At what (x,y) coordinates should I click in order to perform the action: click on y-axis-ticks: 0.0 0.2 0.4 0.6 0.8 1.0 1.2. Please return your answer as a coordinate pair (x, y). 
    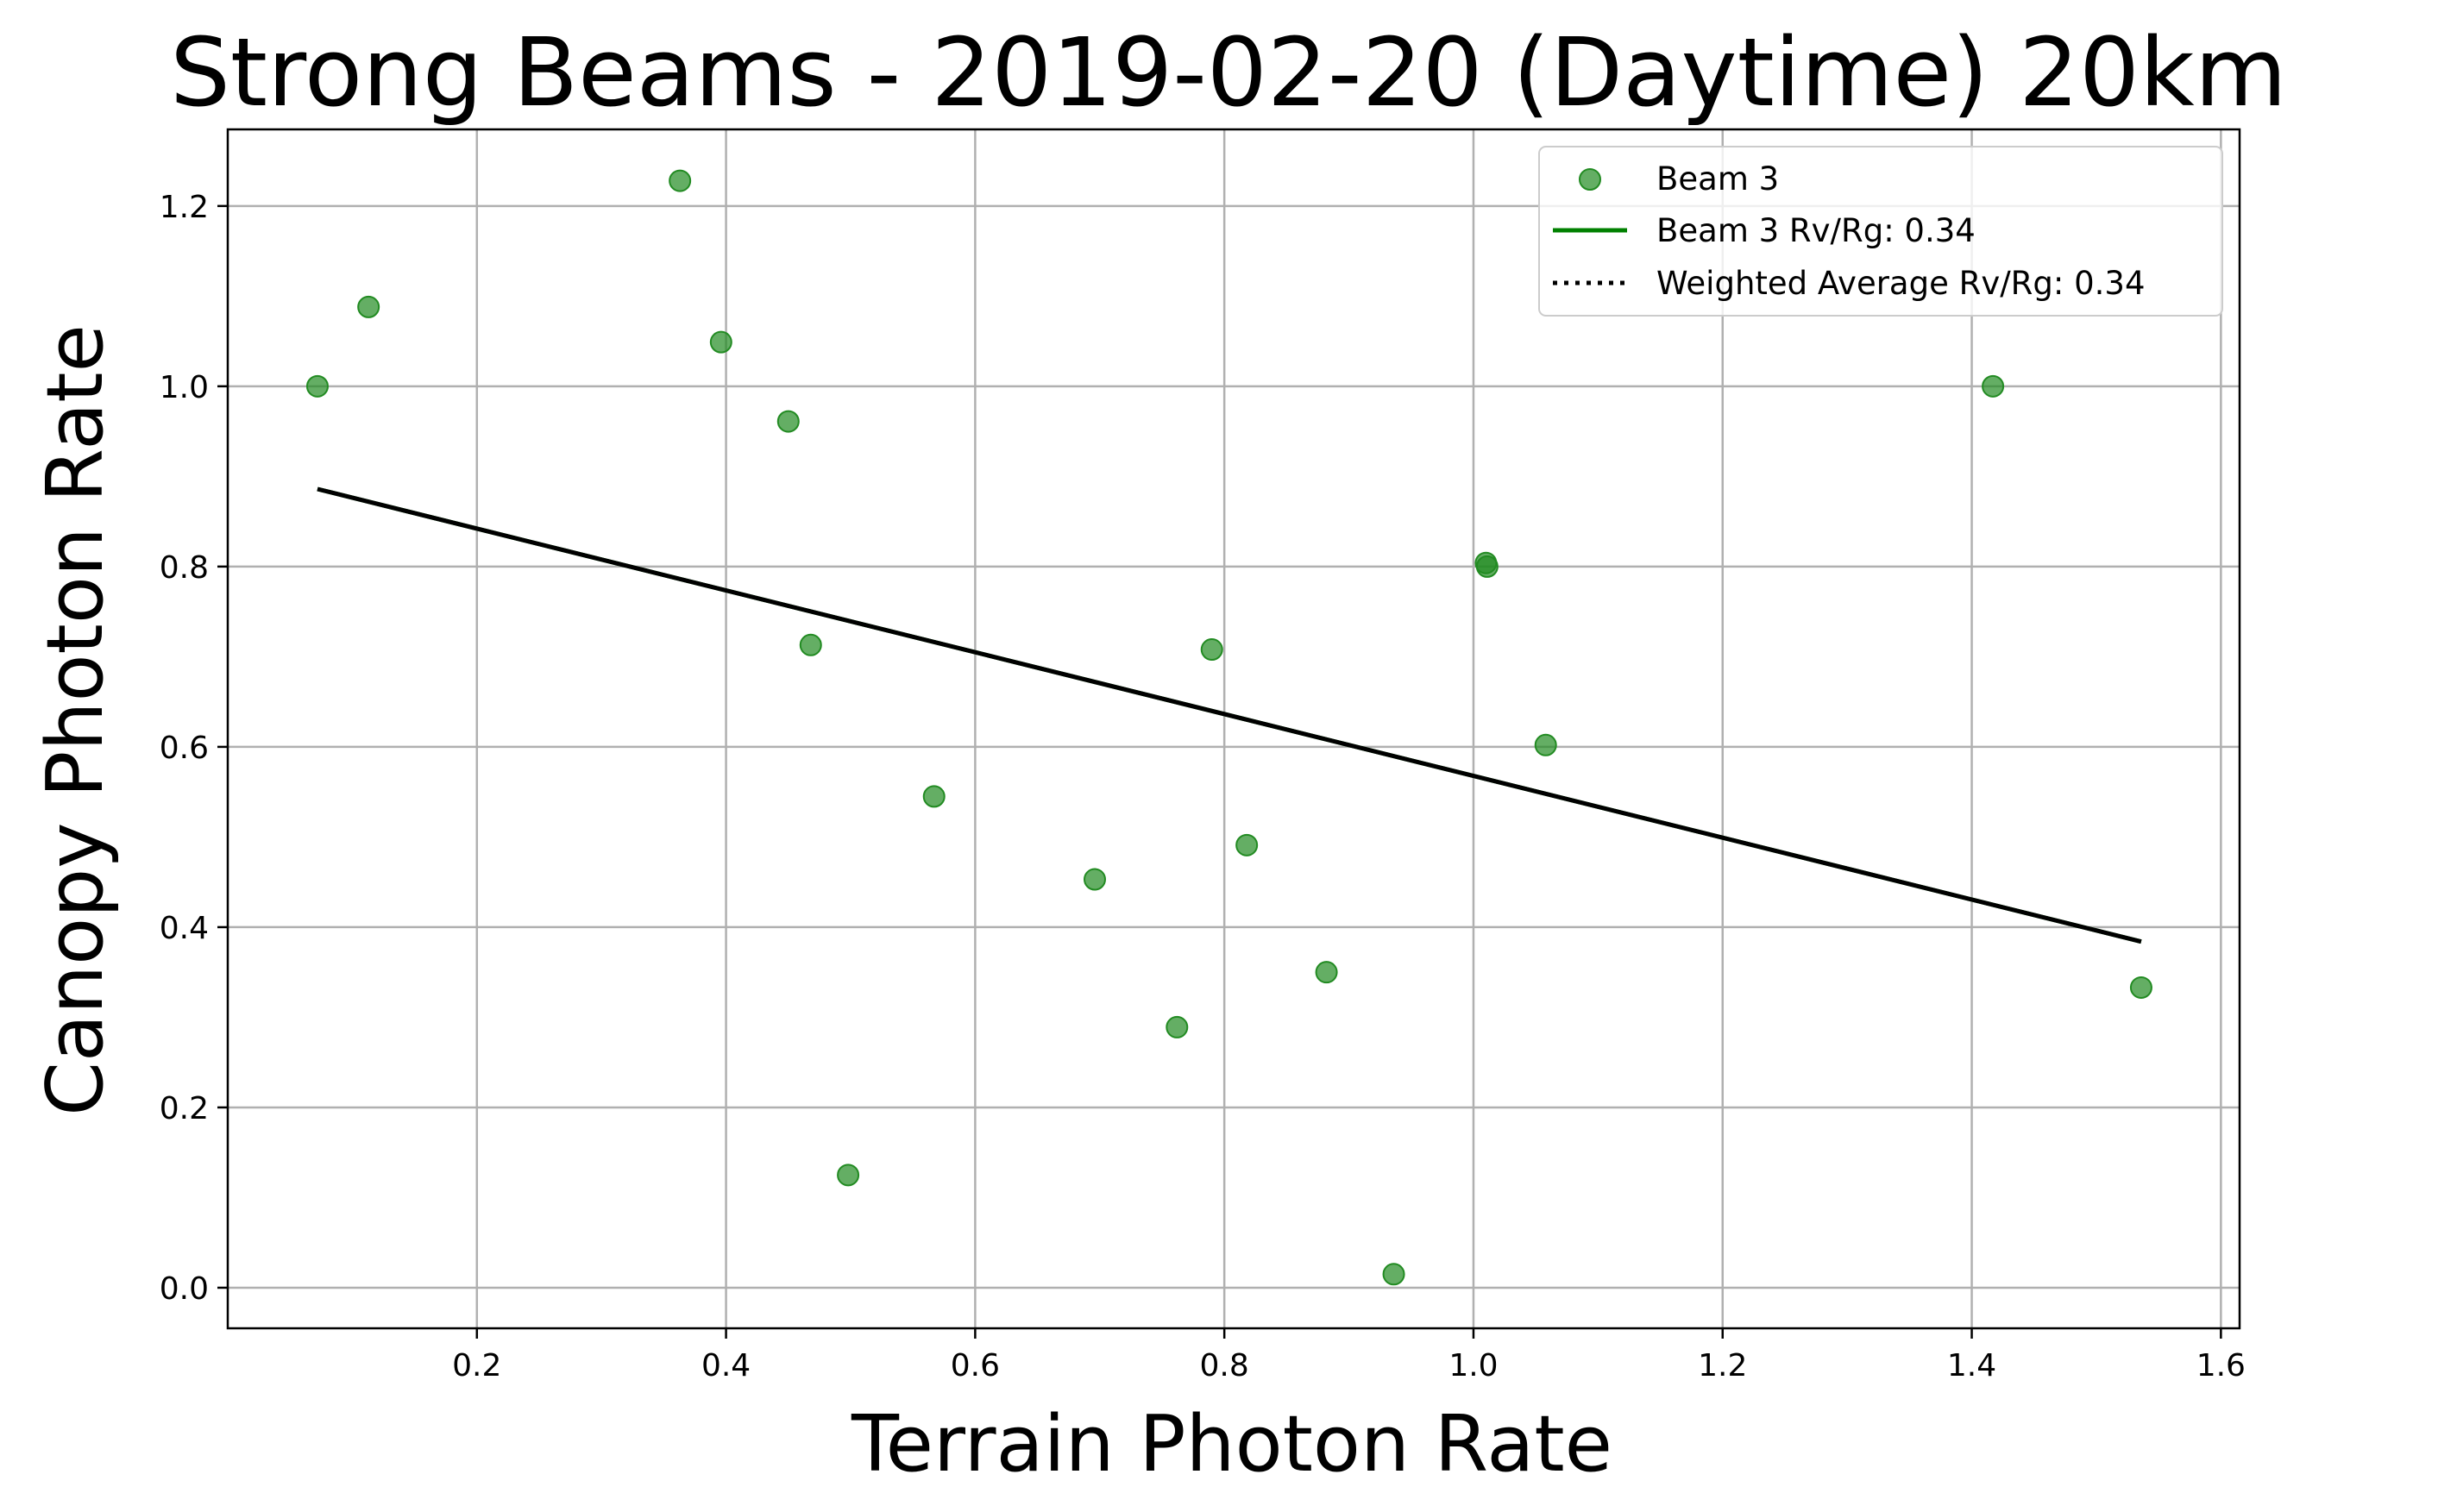
    Looking at the image, I should click on (194, 748).